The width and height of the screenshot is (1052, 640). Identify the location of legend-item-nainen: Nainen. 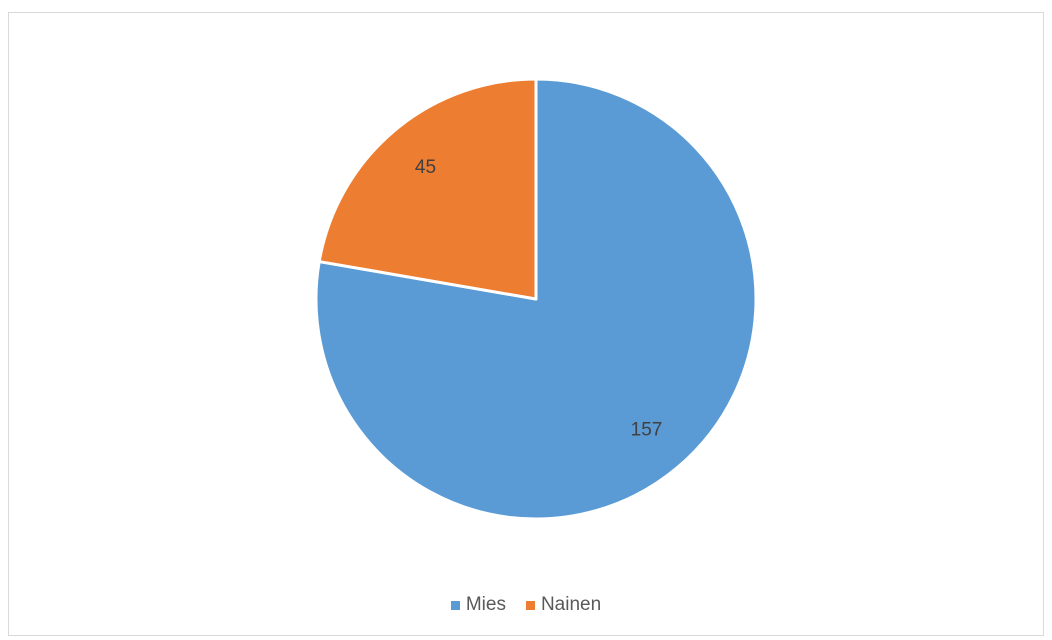
(563, 605).